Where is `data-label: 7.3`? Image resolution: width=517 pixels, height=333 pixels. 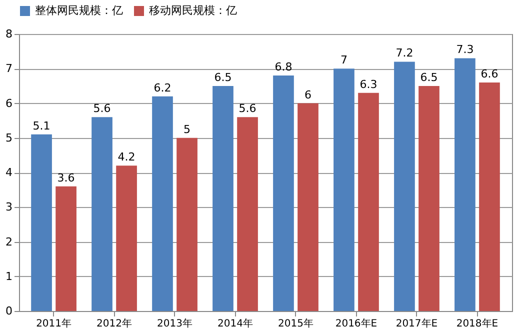
data-label: 7.3 is located at coordinates (465, 49).